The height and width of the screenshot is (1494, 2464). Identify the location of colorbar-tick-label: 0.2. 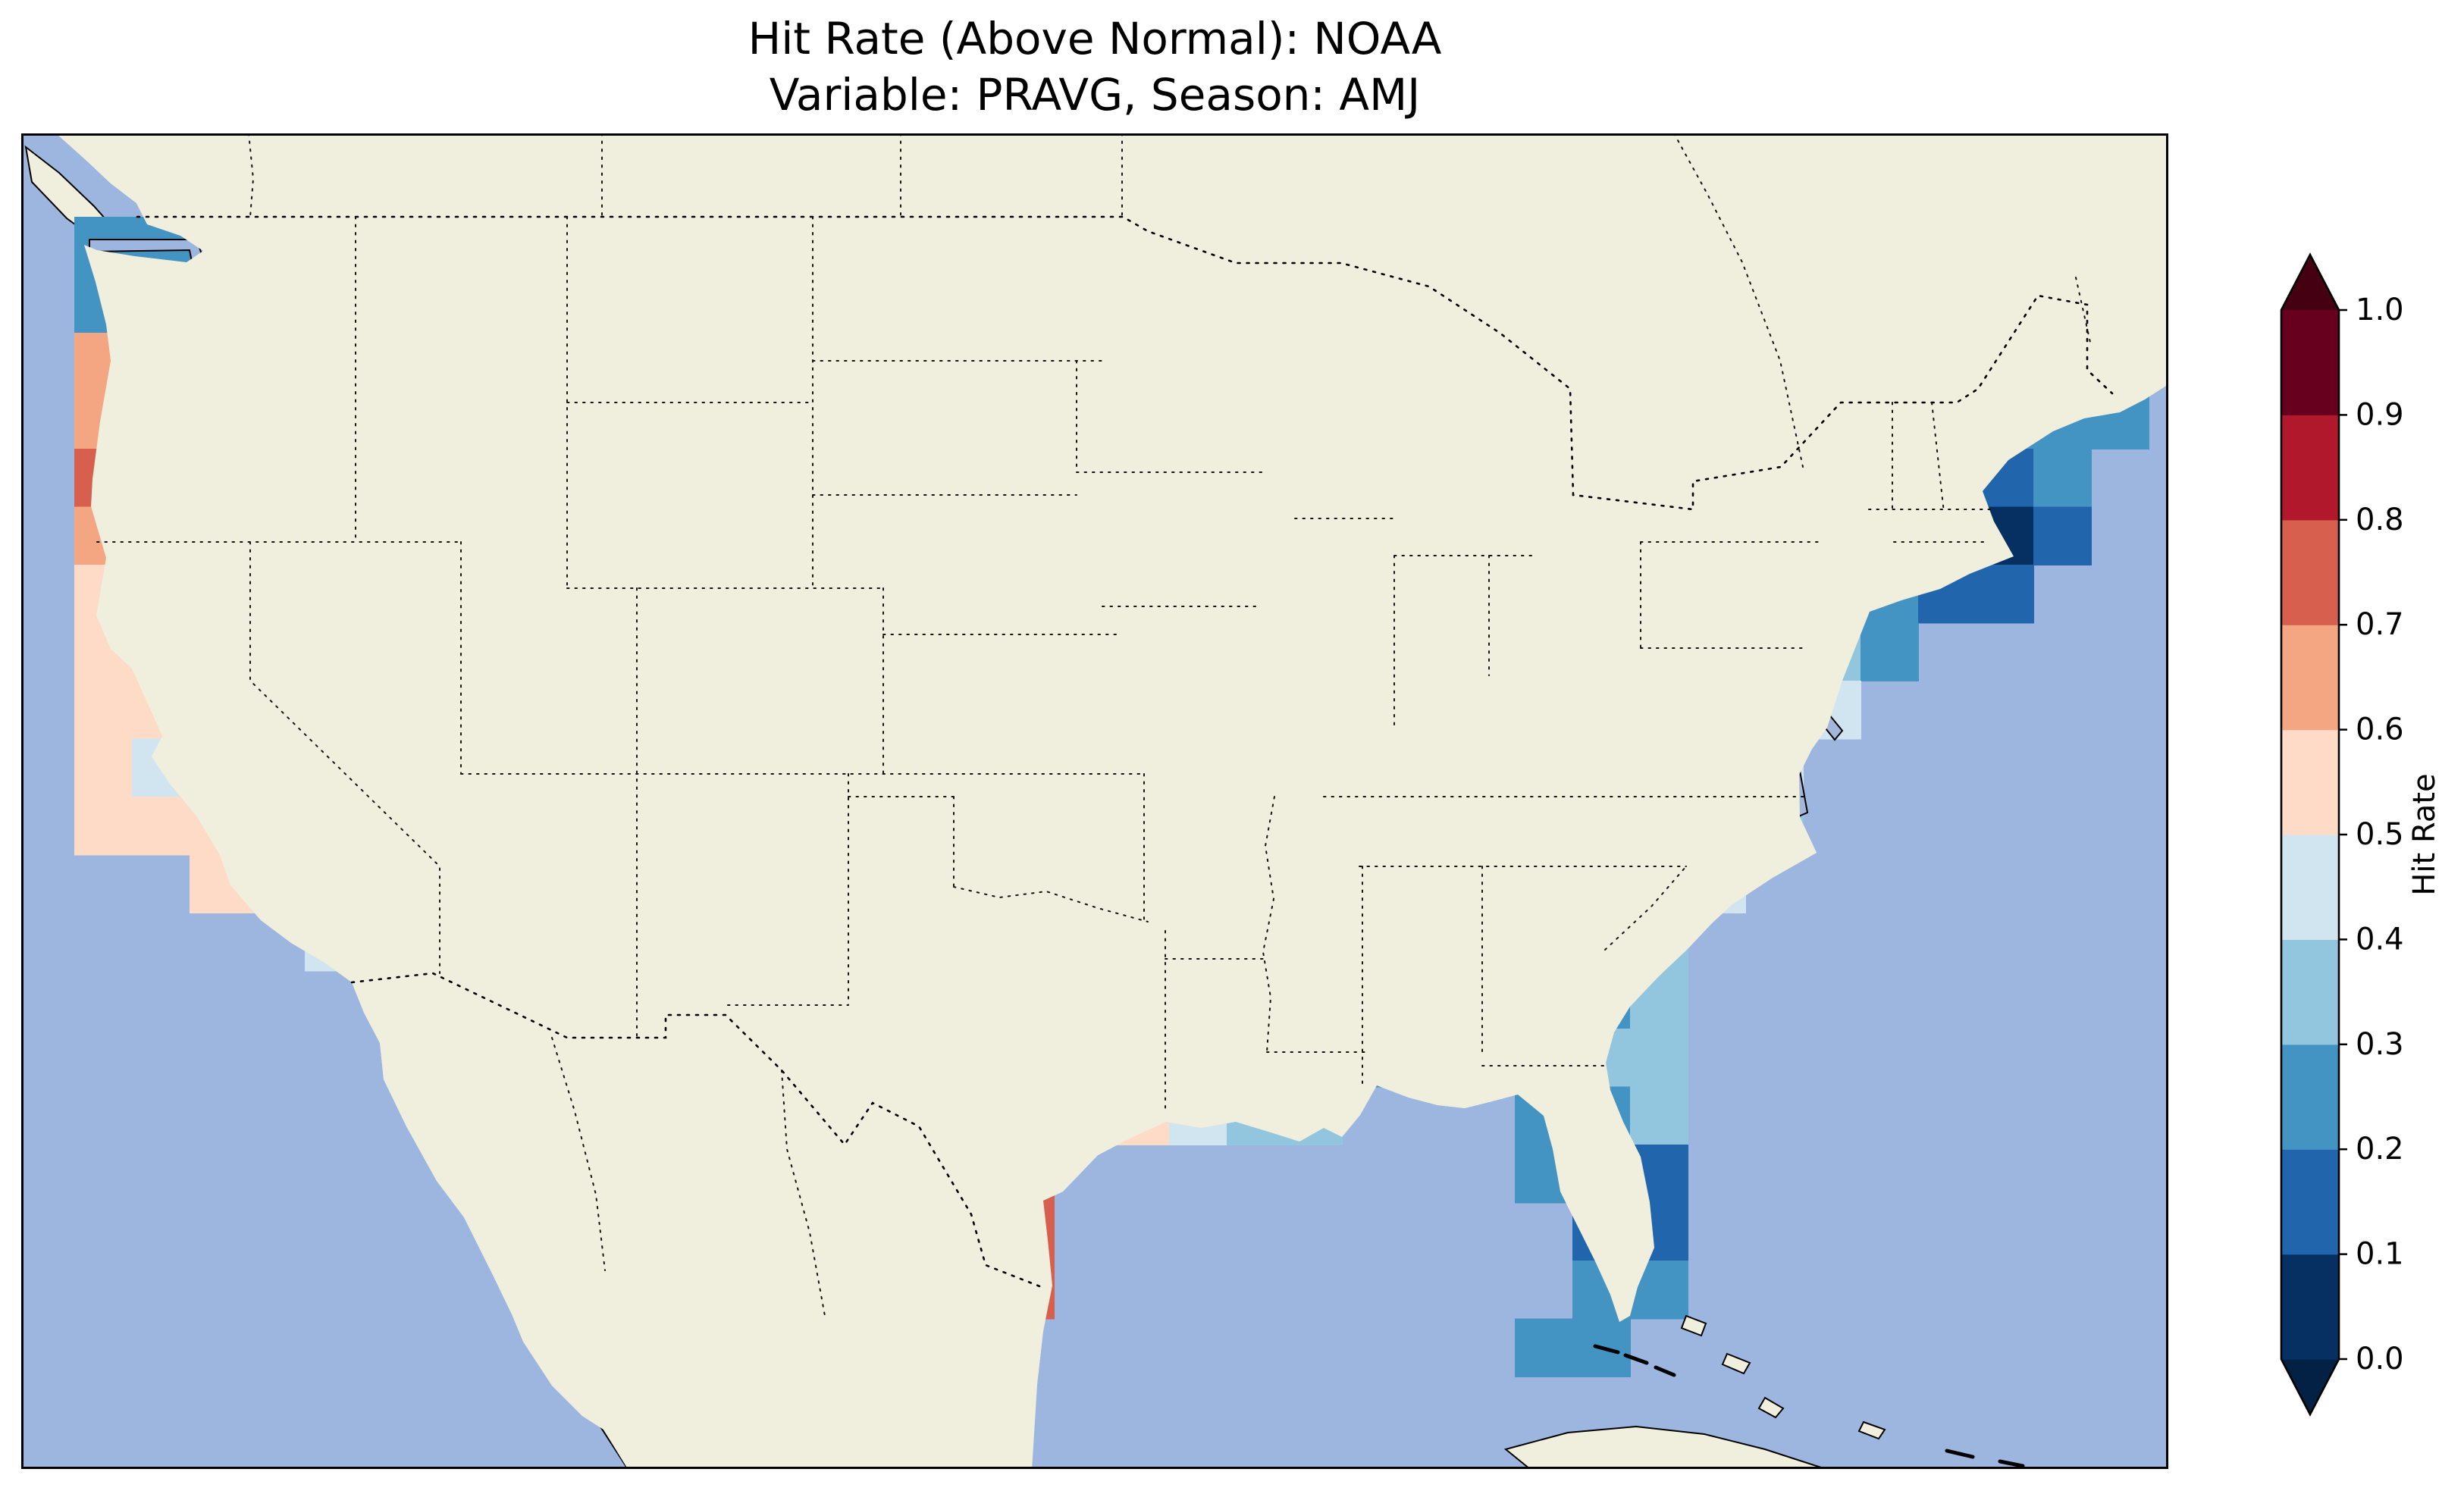
(2380, 1149).